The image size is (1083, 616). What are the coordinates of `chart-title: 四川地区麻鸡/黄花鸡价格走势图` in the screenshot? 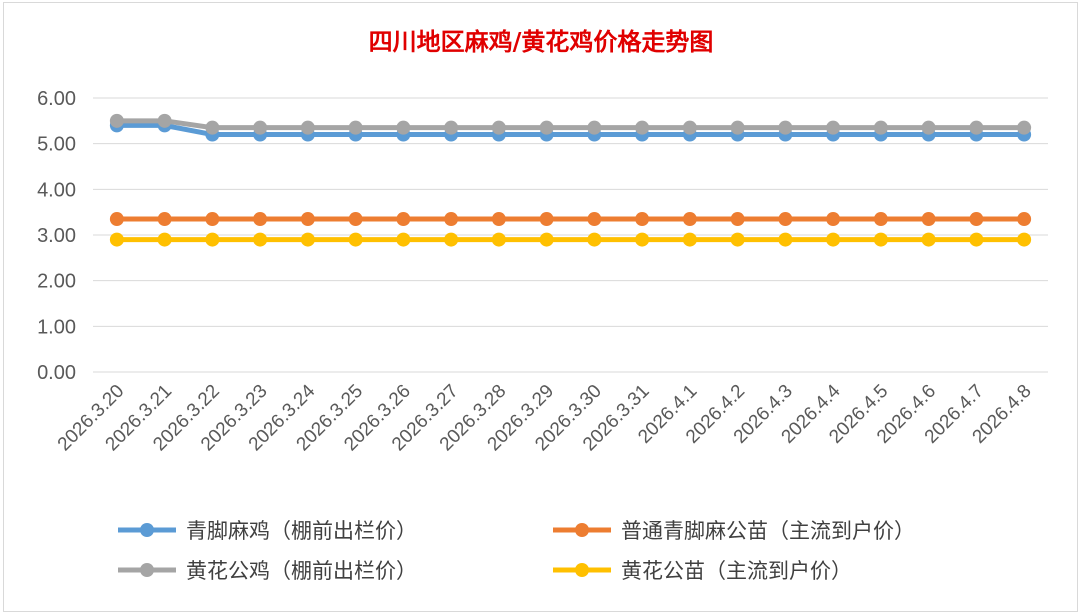 It's located at (541, 41).